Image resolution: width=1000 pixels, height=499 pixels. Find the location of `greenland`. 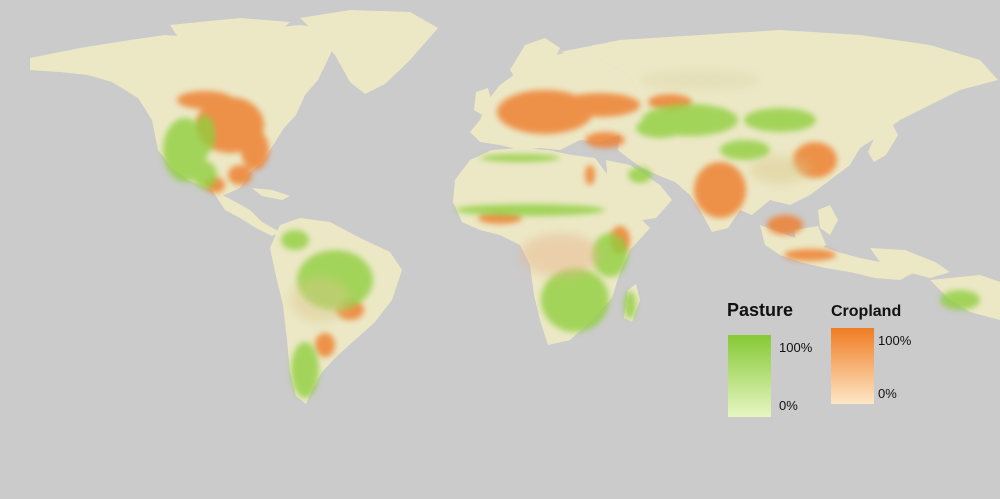

greenland is located at coordinates (369, 52).